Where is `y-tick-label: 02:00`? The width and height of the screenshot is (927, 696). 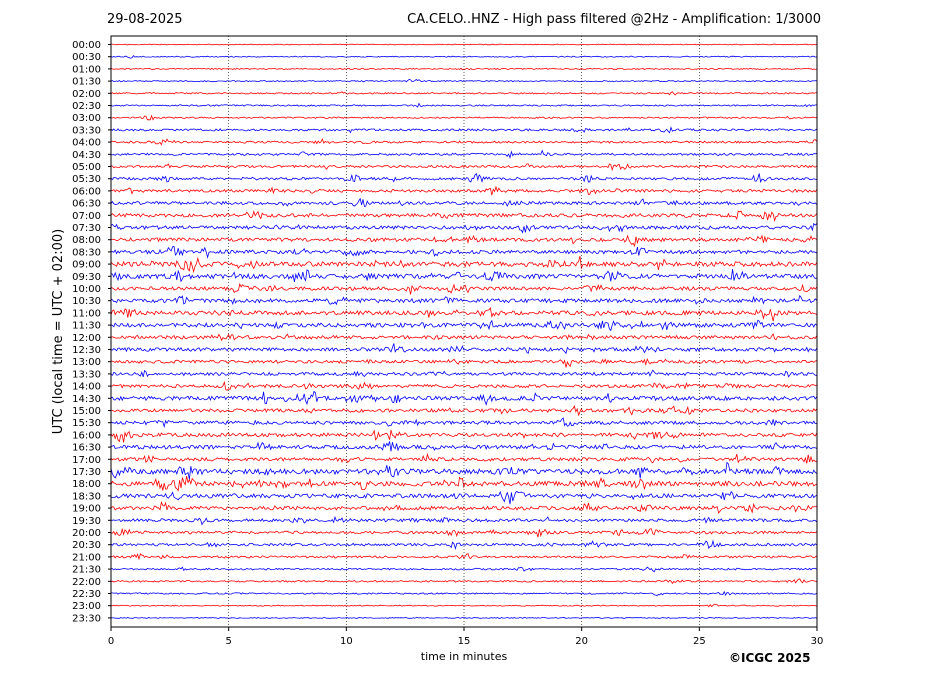 y-tick-label: 02:00 is located at coordinates (86, 94).